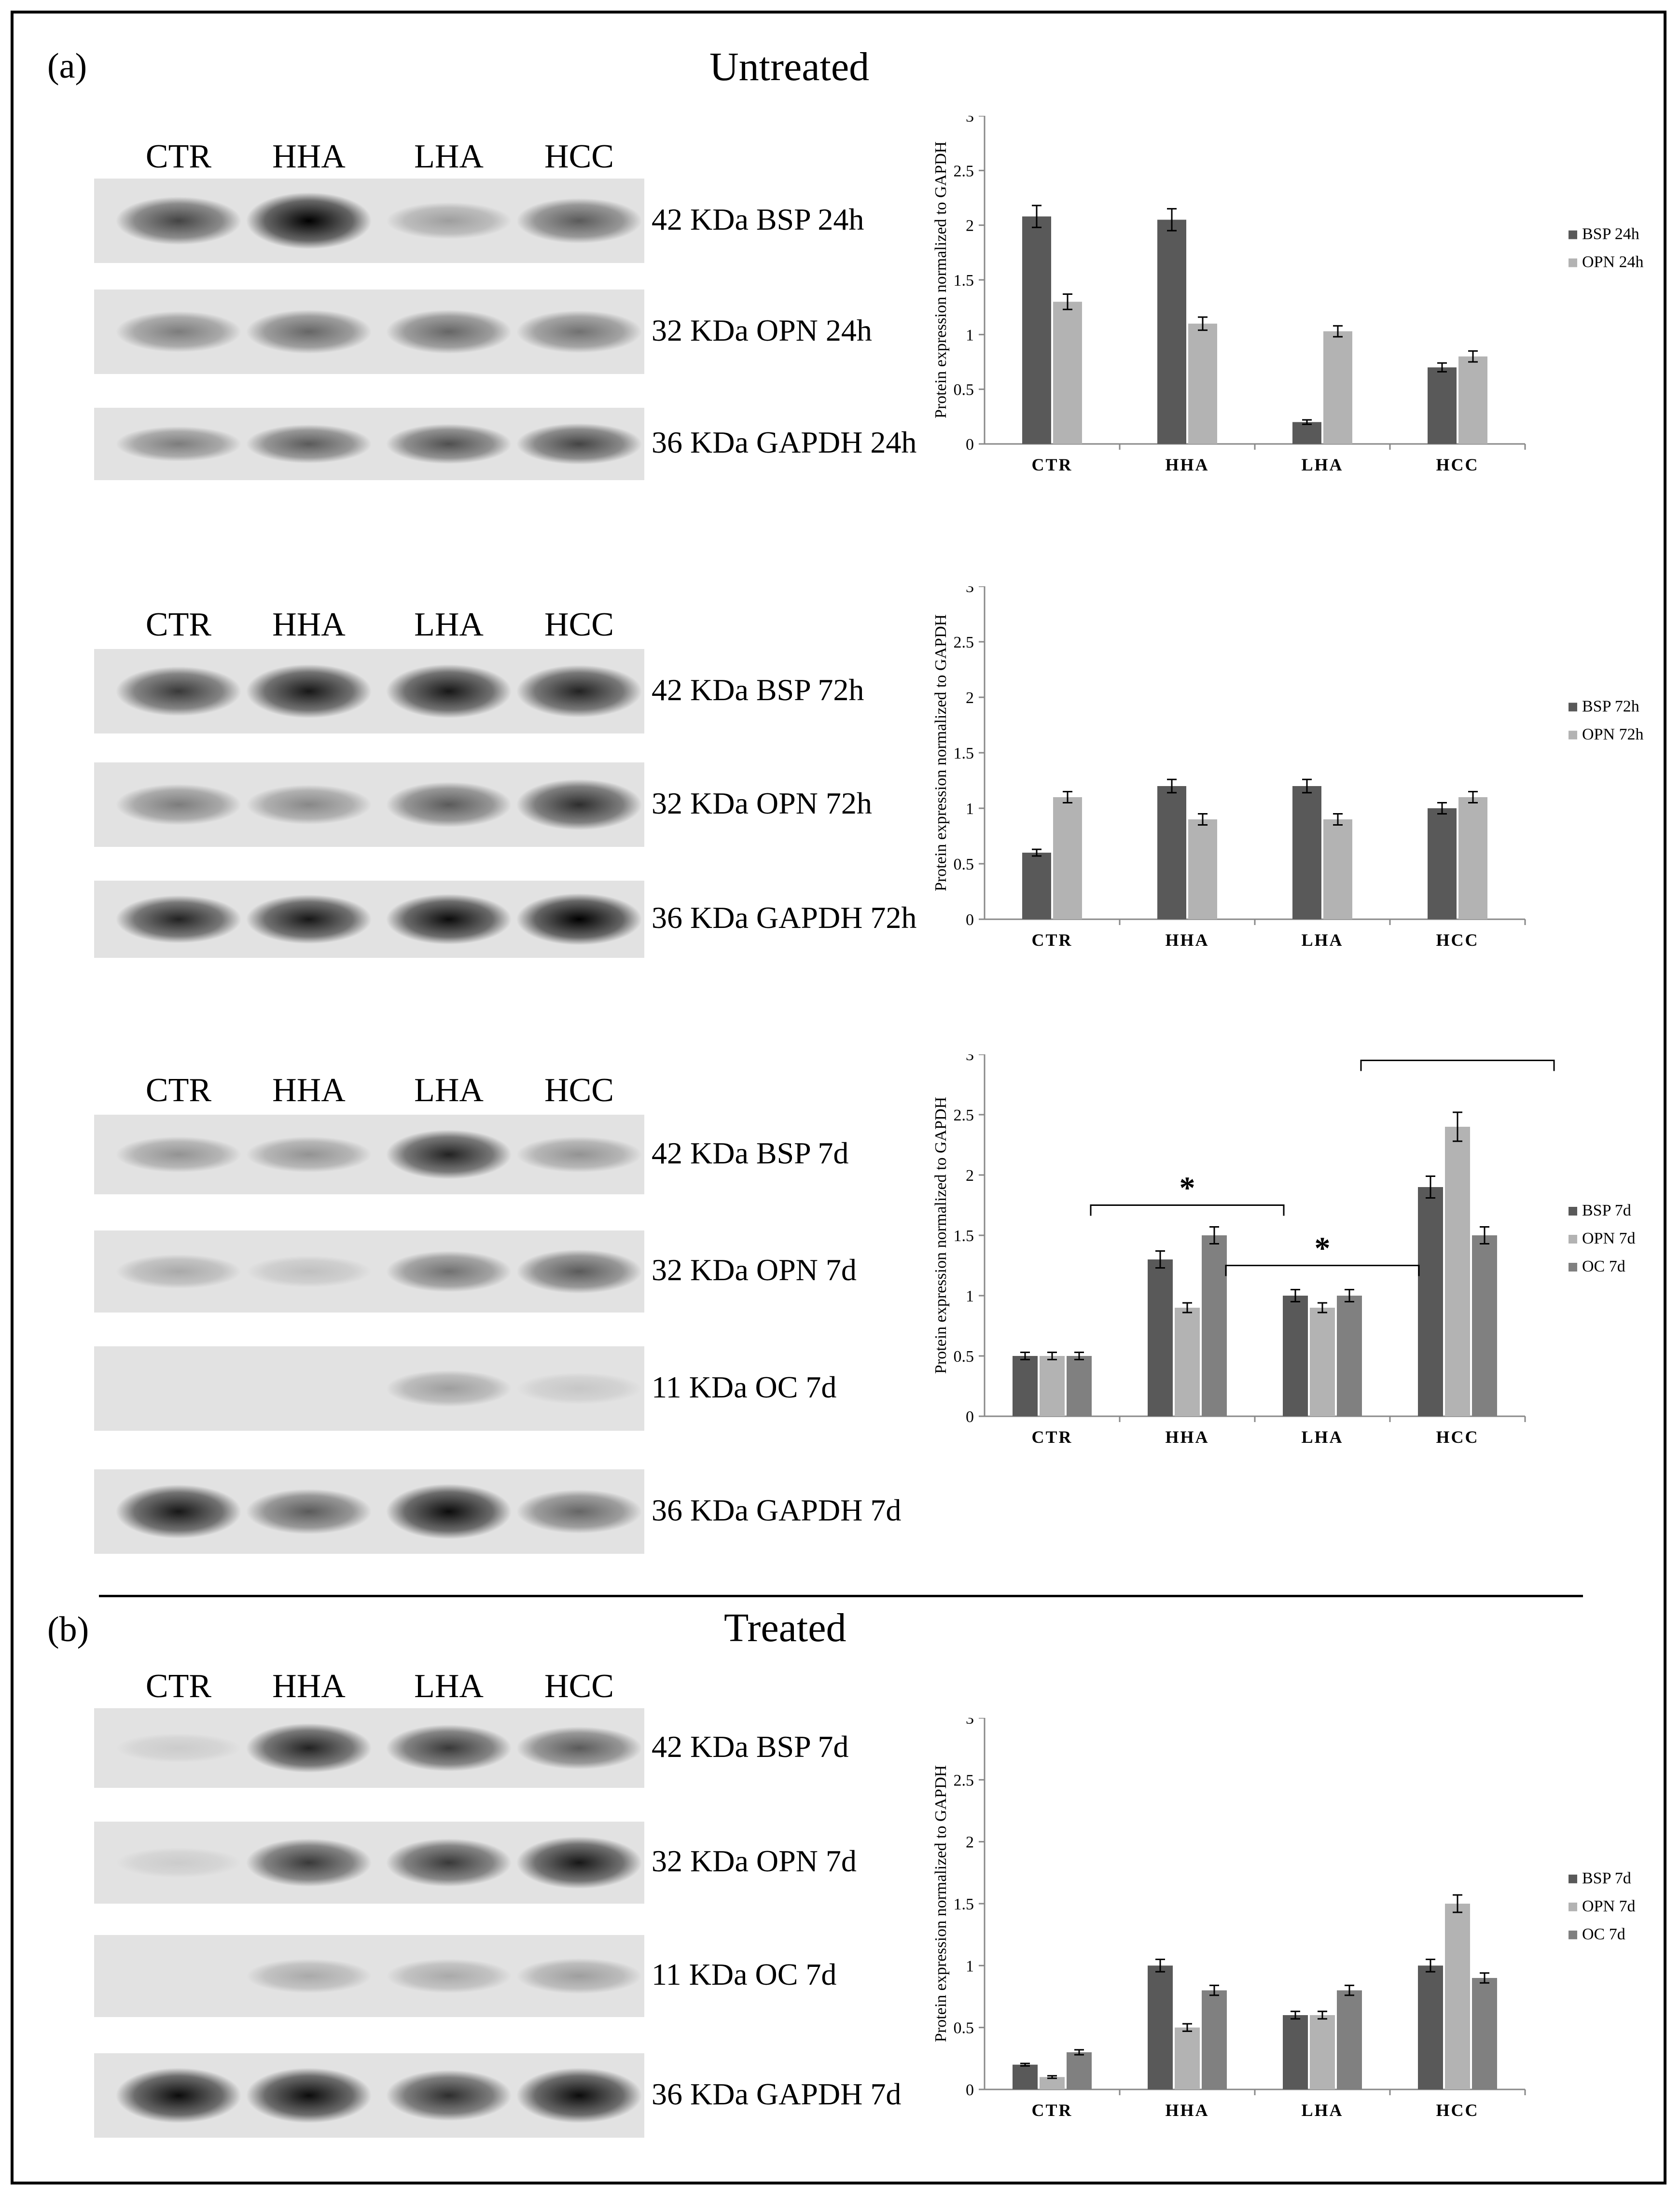  What do you see at coordinates (762, 330) in the screenshot?
I see `band-label: 32 KDa OPN 24h` at bounding box center [762, 330].